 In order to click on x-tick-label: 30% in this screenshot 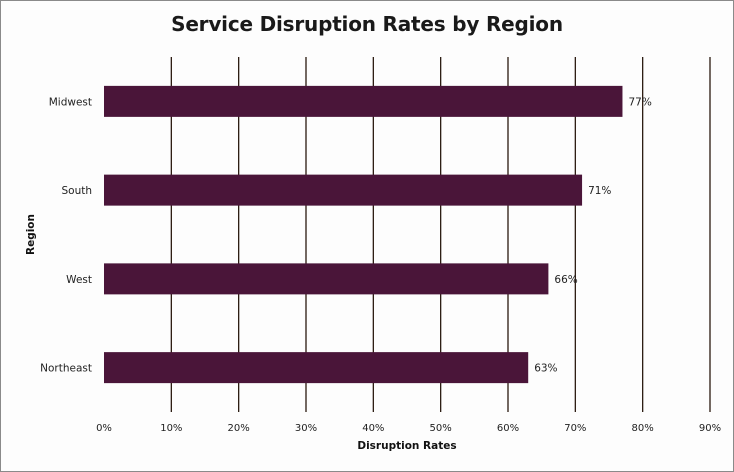, I will do `click(306, 428)`.